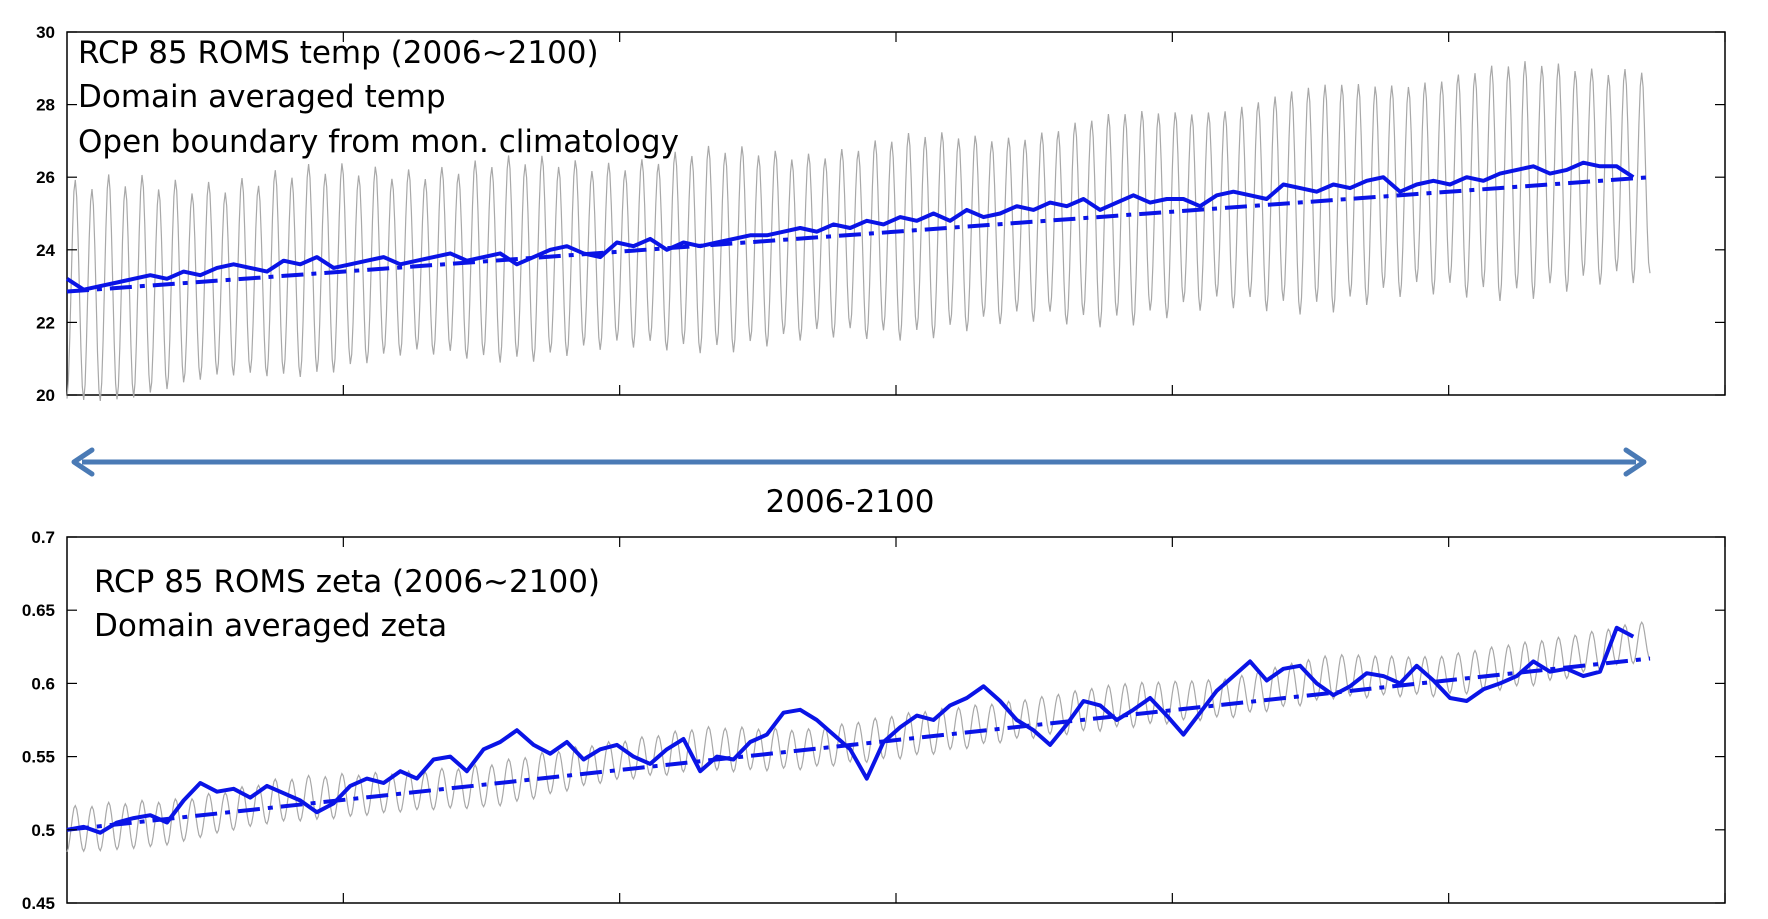 The height and width of the screenshot is (919, 1768). I want to click on temp-ytick-label: 24, so click(45, 250).